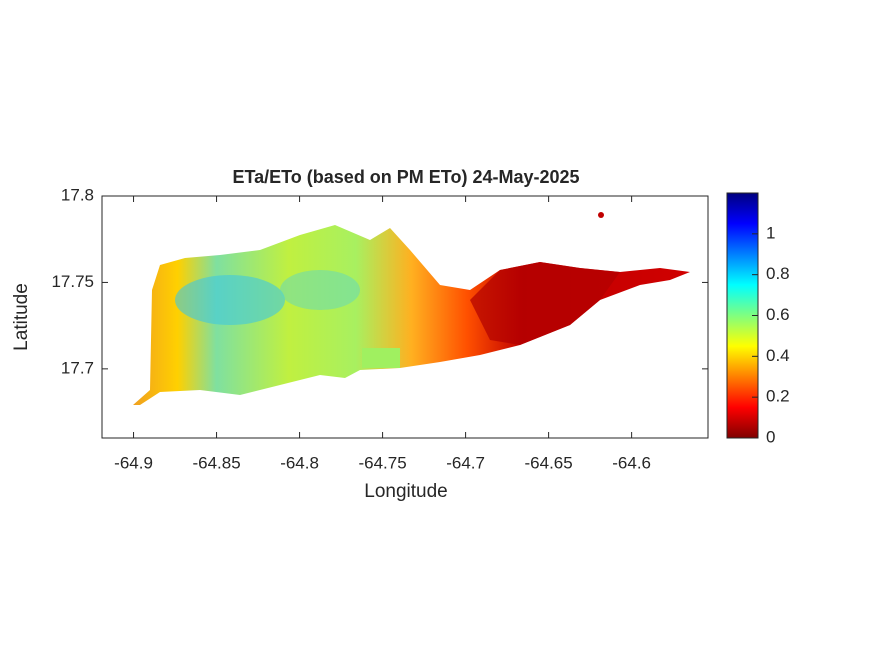  I want to click on x-tick-label: -64.65, so click(549, 462).